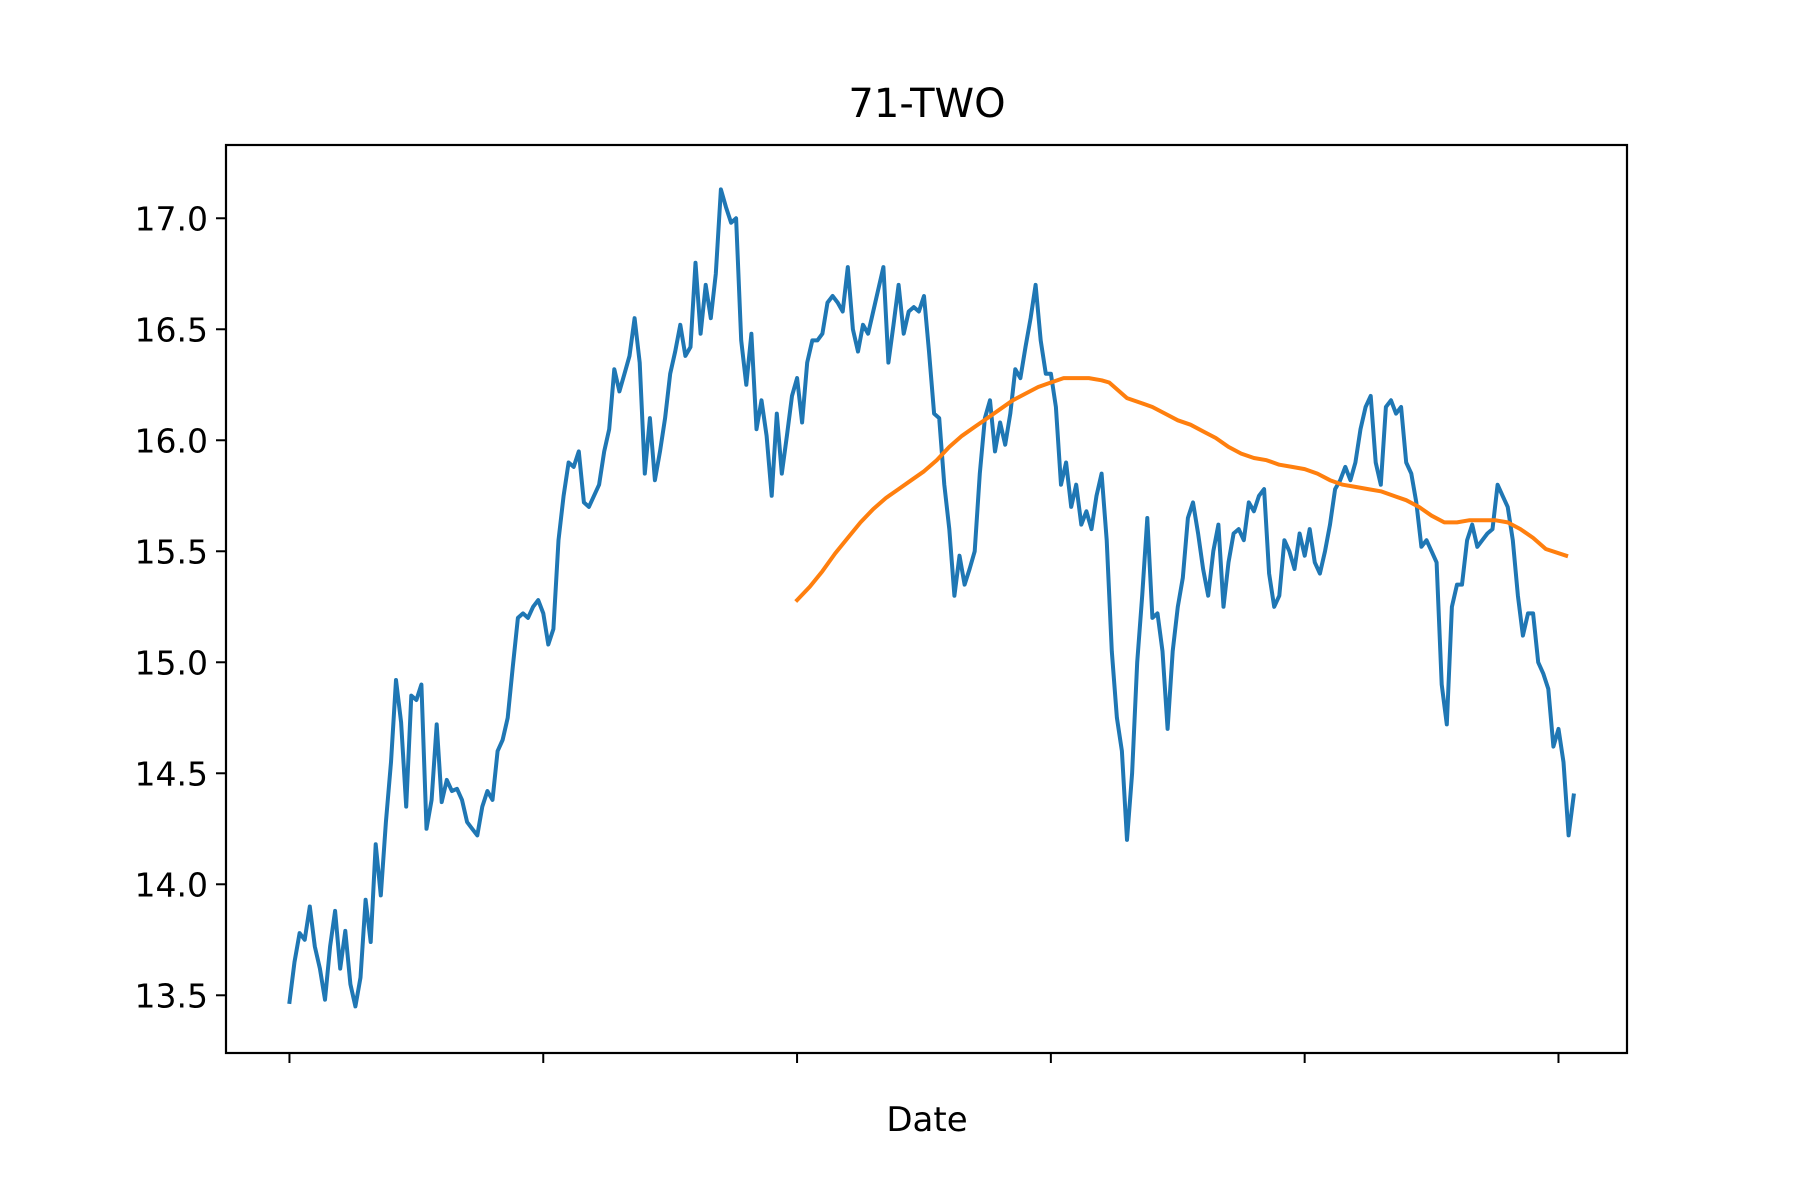 The height and width of the screenshot is (1200, 1800). Describe the element at coordinates (926, 104) in the screenshot. I see `chart-title: 71-TWO` at that location.